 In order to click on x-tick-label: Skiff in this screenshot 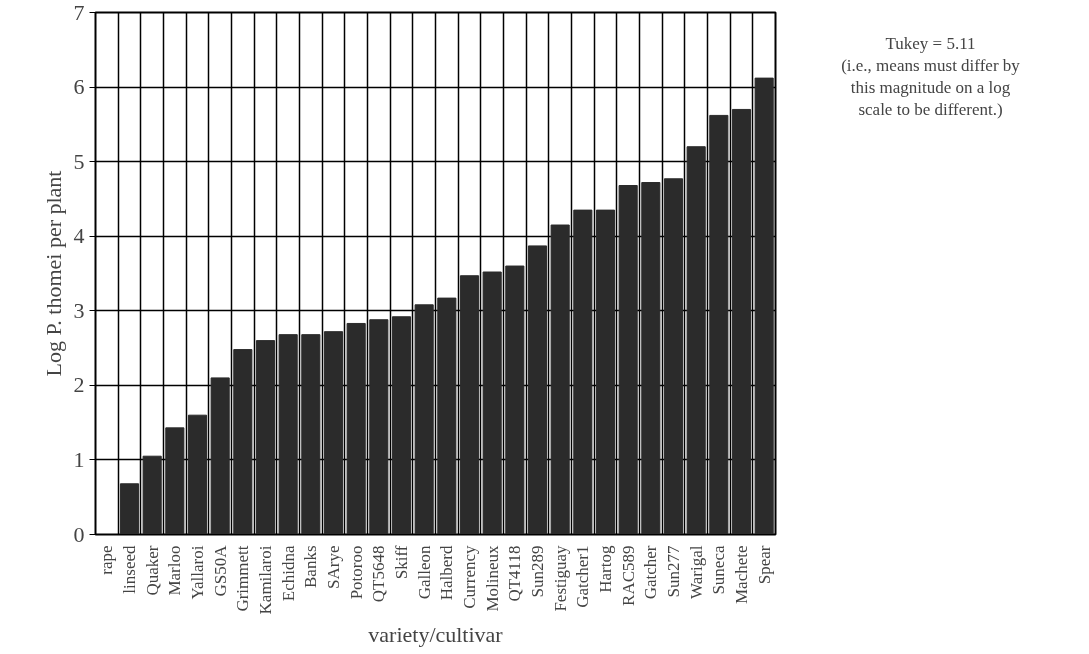, I will do `click(401, 562)`.